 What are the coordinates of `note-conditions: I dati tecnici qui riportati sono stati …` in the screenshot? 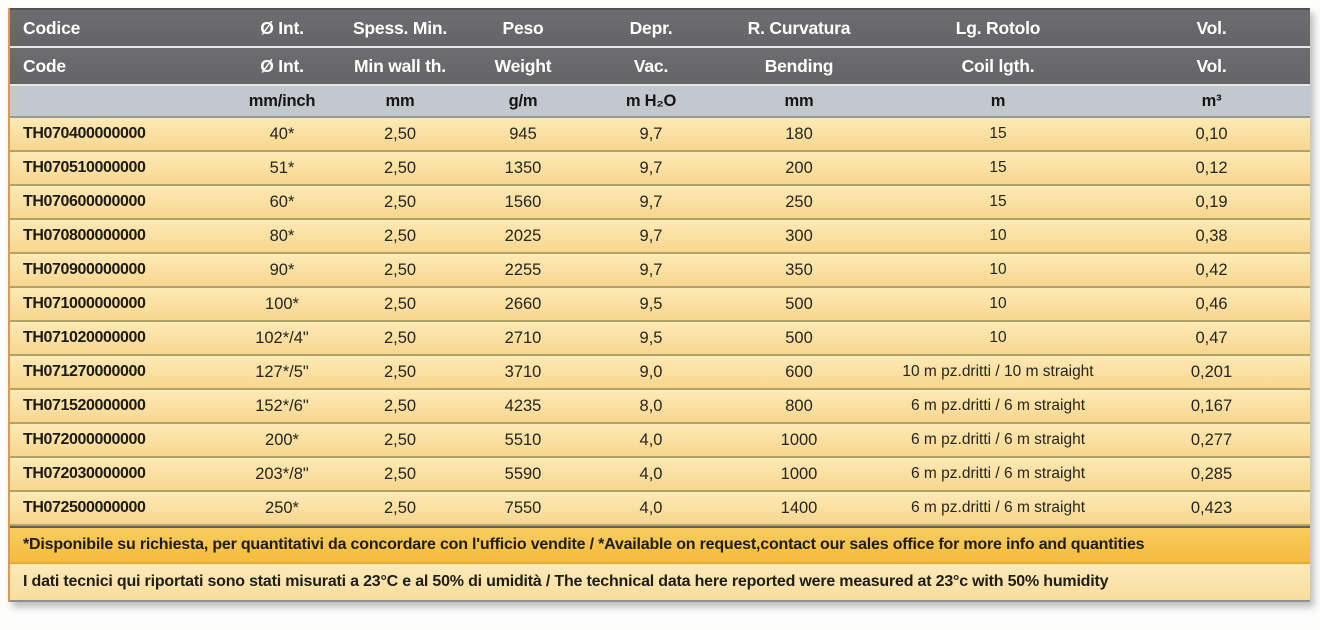 It's located at (660, 583).